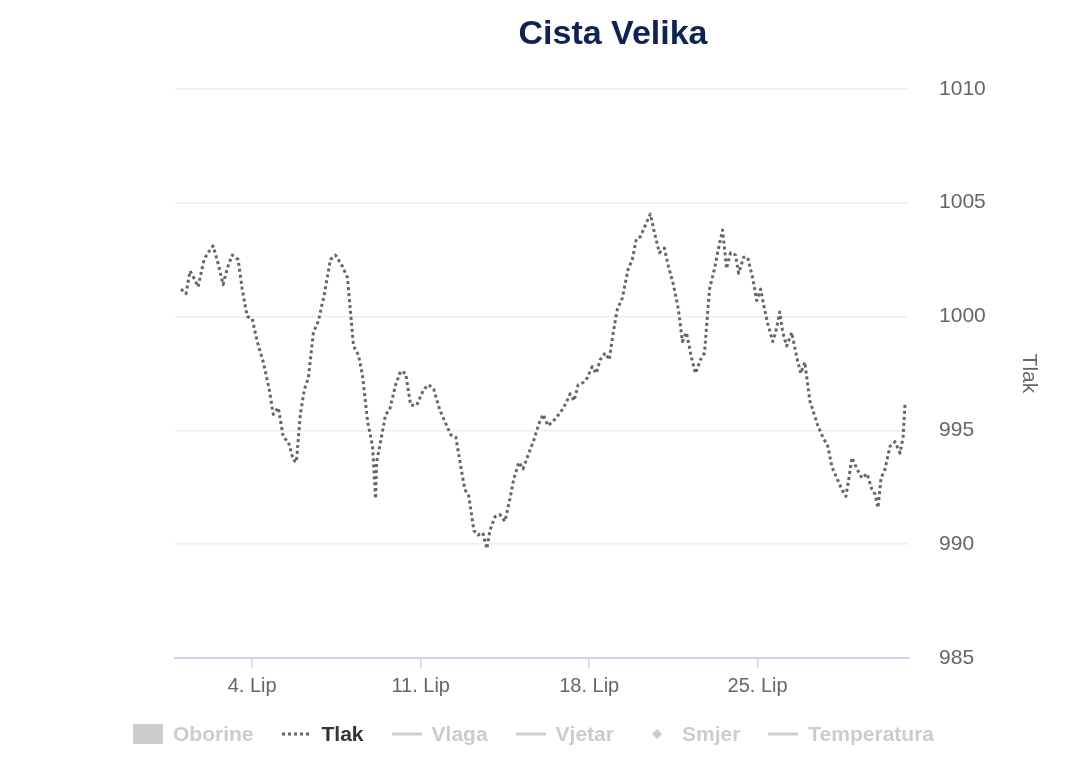  I want to click on x-tick-label: 25. Lip, so click(757, 684).